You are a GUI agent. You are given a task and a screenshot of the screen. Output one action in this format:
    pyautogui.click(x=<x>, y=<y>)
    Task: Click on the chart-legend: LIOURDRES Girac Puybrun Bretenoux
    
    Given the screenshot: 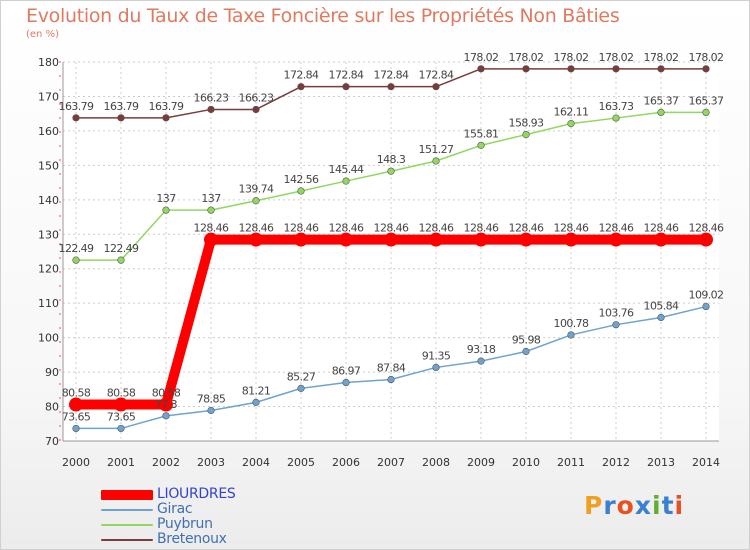 What is the action you would take?
    pyautogui.click(x=168, y=517)
    